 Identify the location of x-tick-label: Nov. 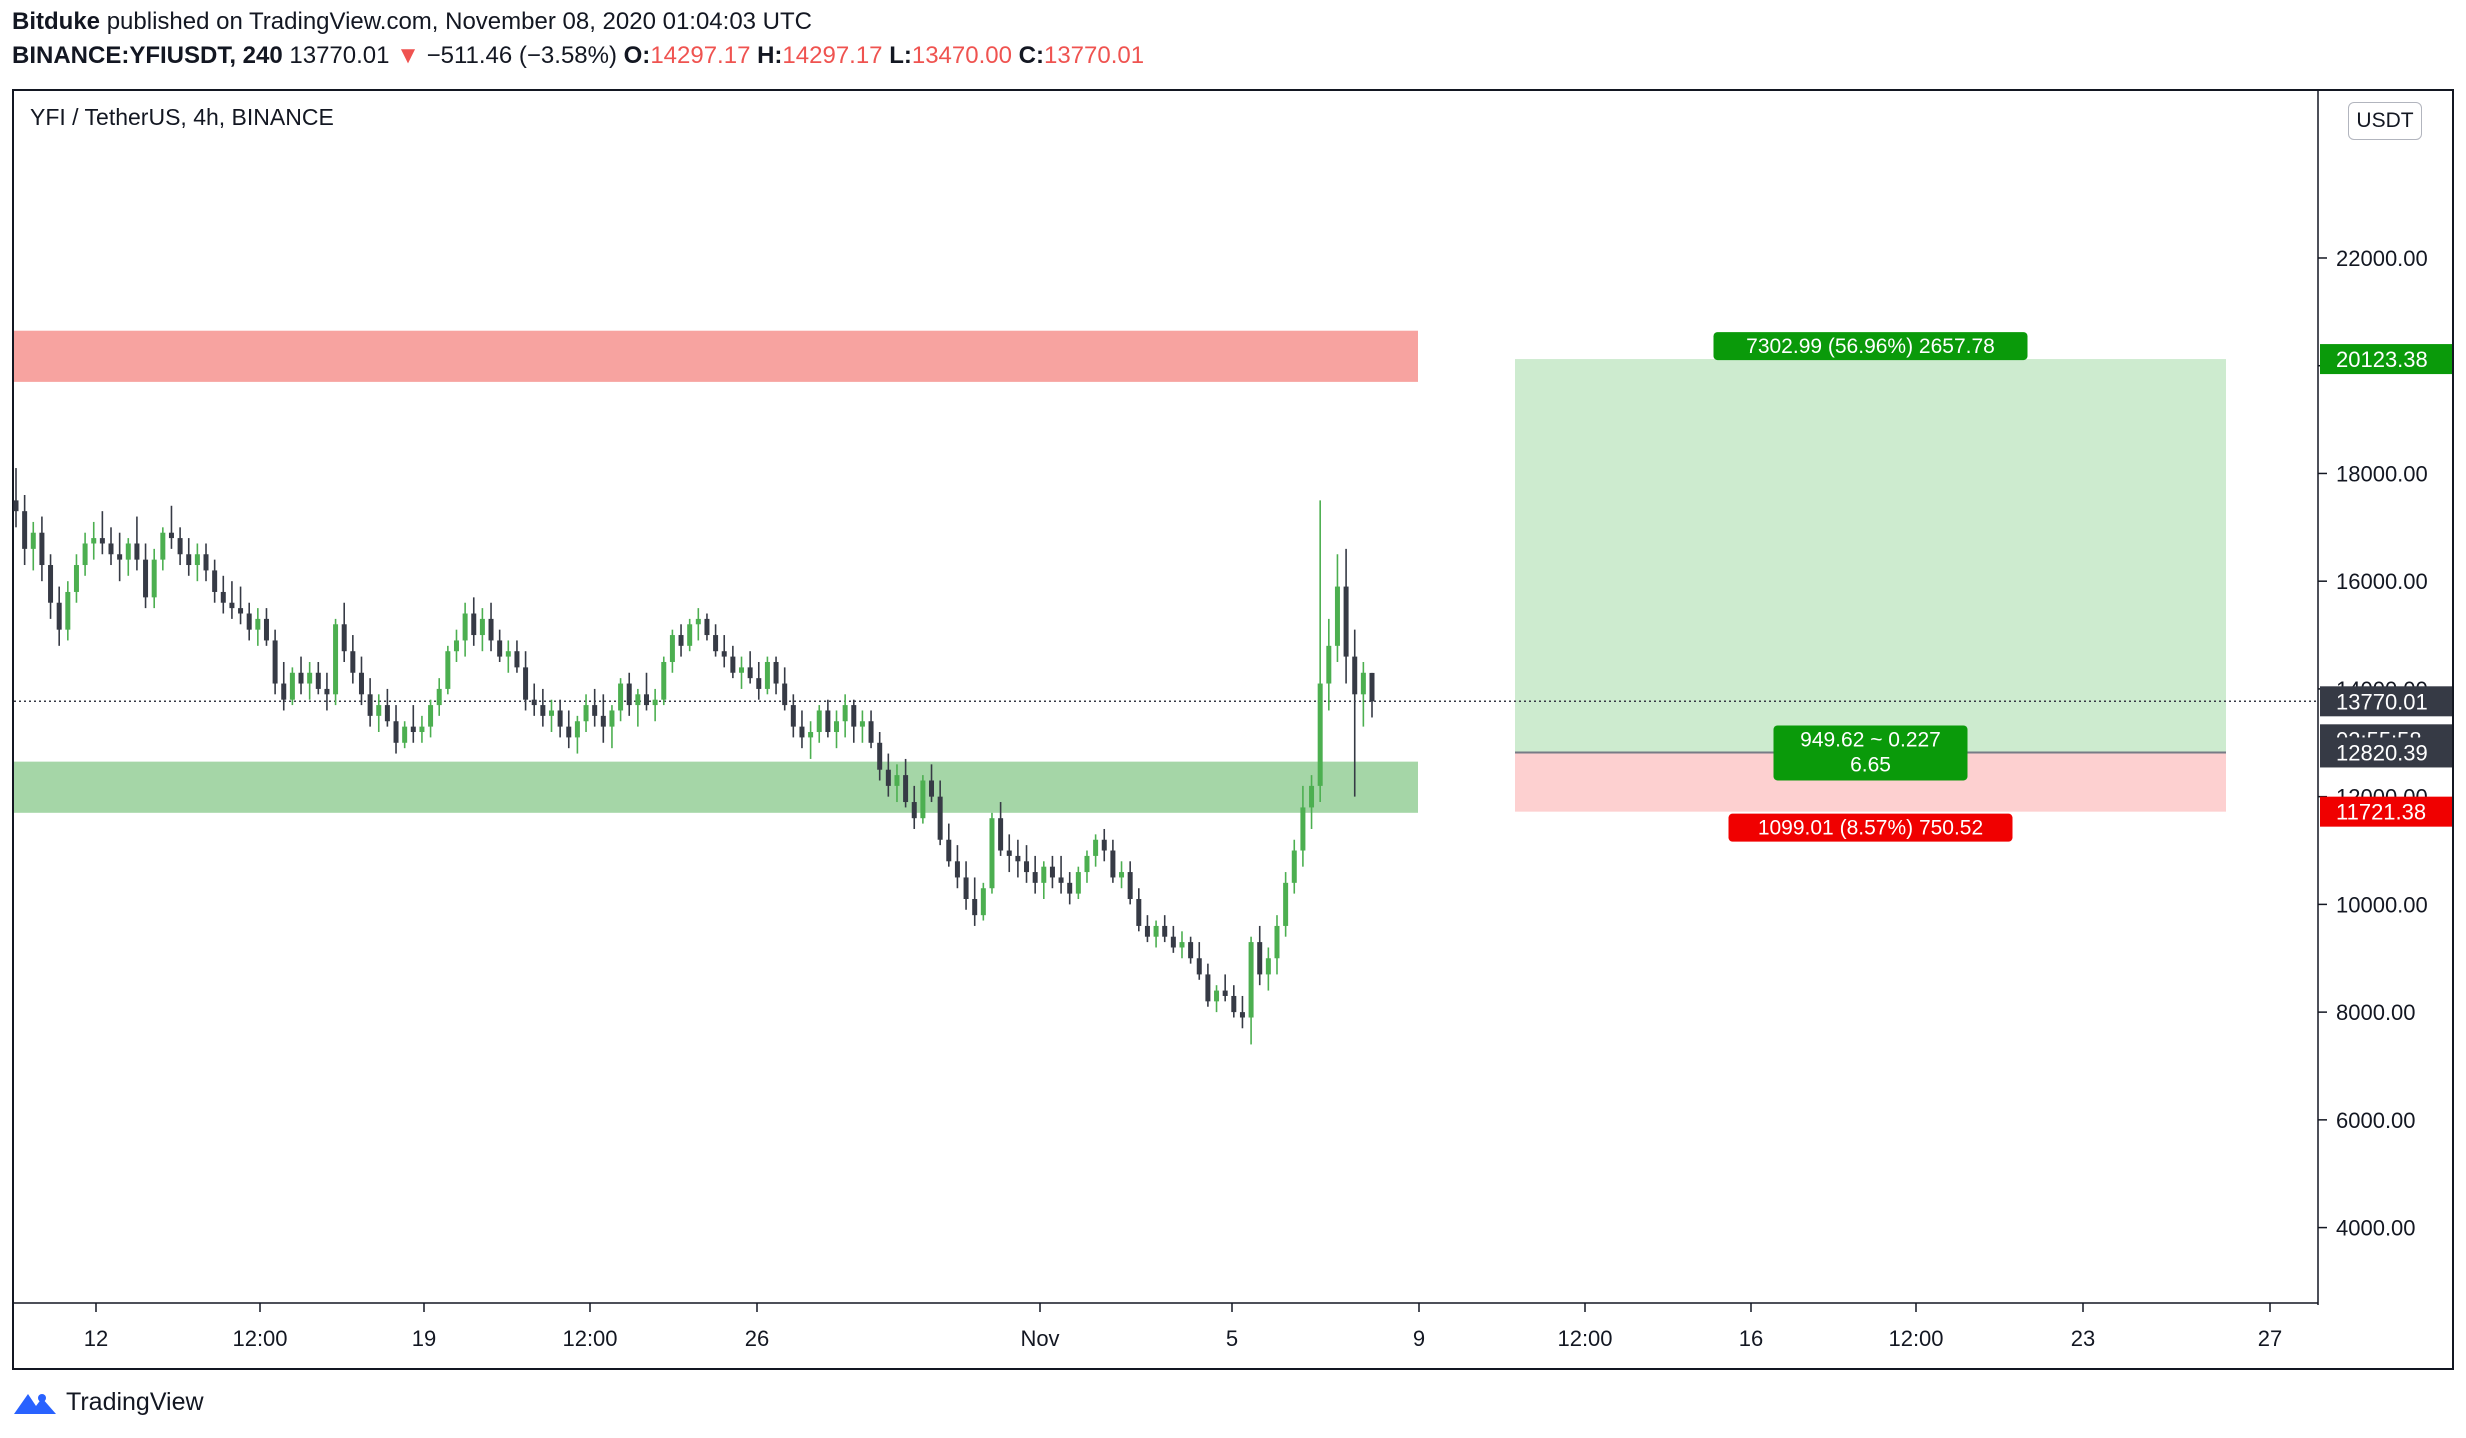
(1039, 1338).